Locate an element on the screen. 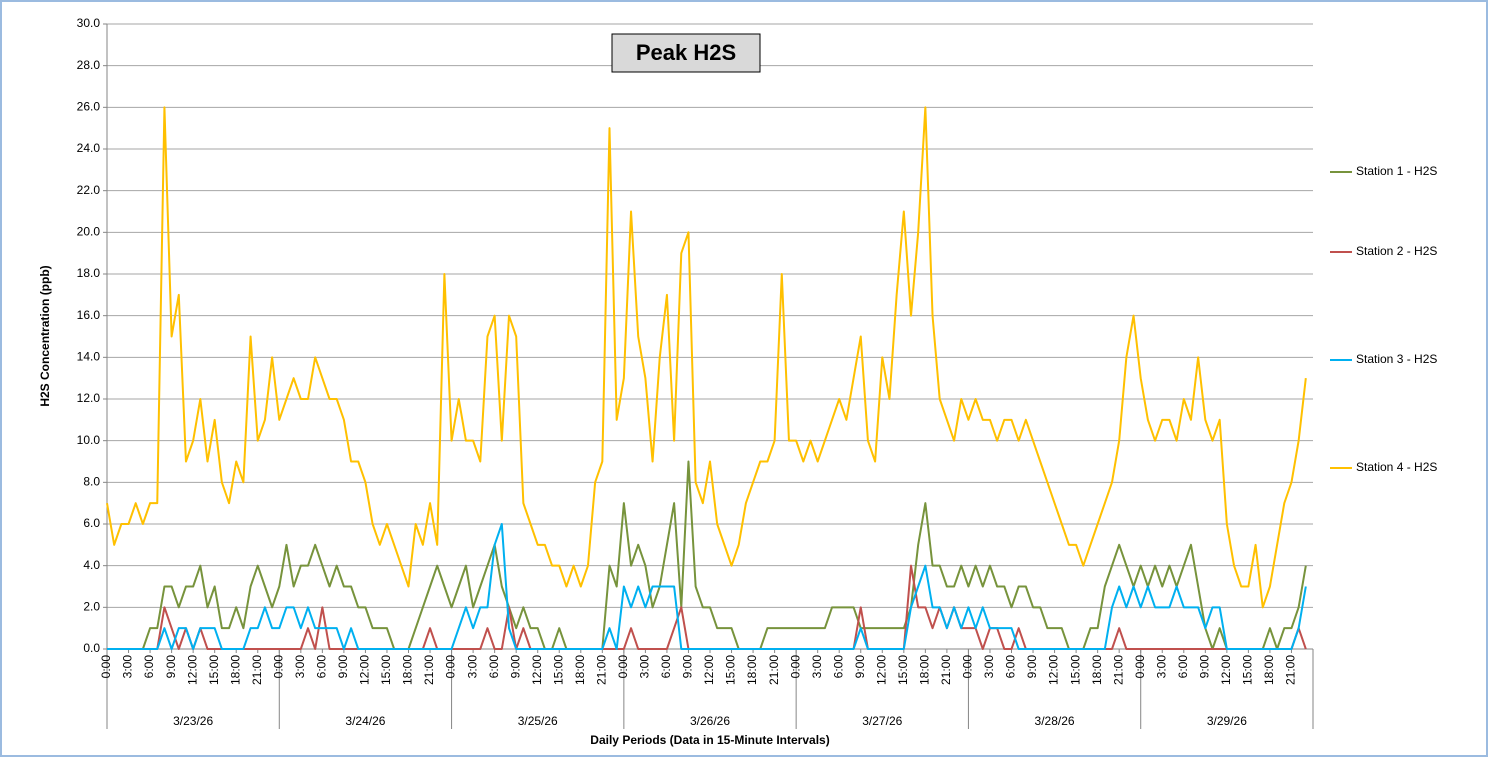 The image size is (1488, 757). chart-title: Peak H2S is located at coordinates (686, 52).